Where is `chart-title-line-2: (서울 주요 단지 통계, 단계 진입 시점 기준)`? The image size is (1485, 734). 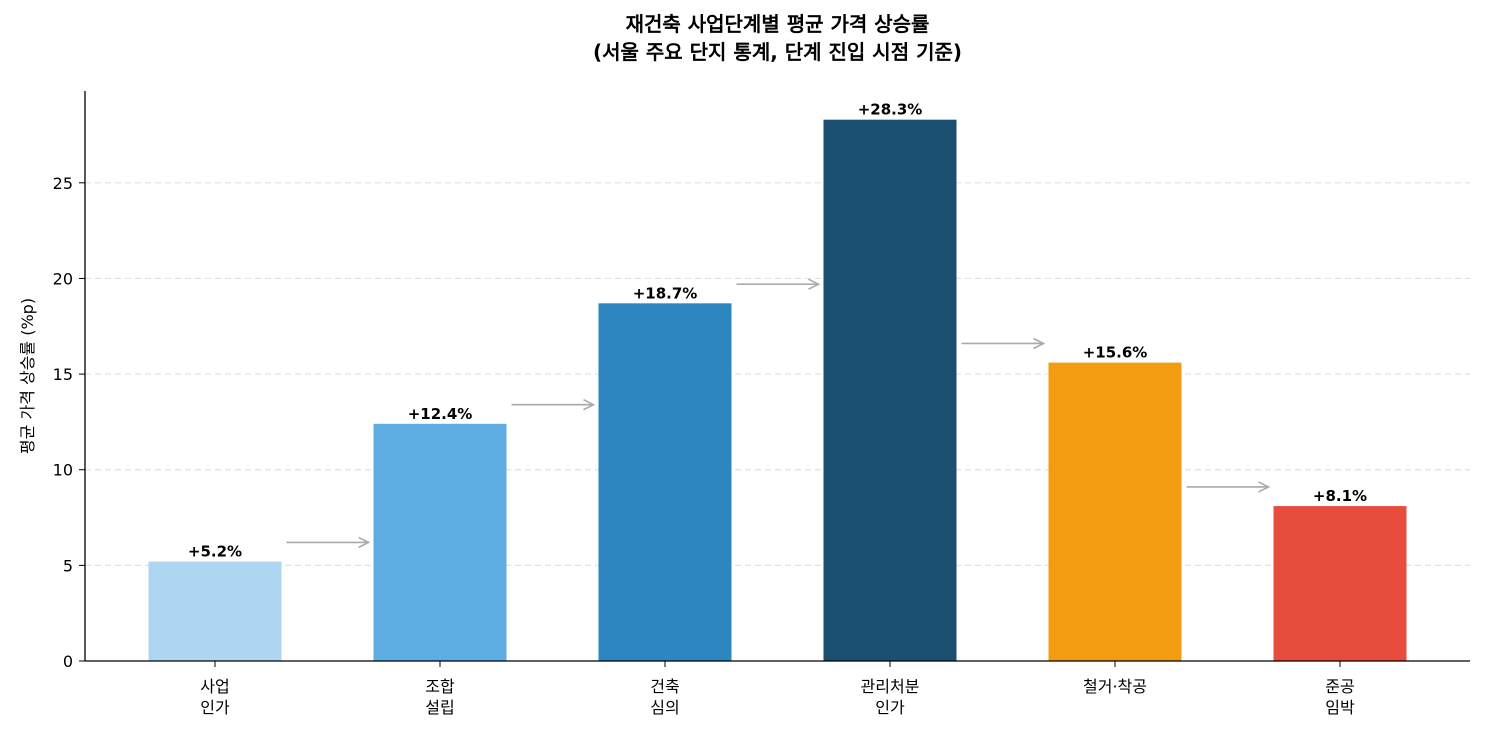
chart-title-line-2: (서울 주요 단지 통계, 단계 진입 시점 기준) is located at coordinates (777, 52).